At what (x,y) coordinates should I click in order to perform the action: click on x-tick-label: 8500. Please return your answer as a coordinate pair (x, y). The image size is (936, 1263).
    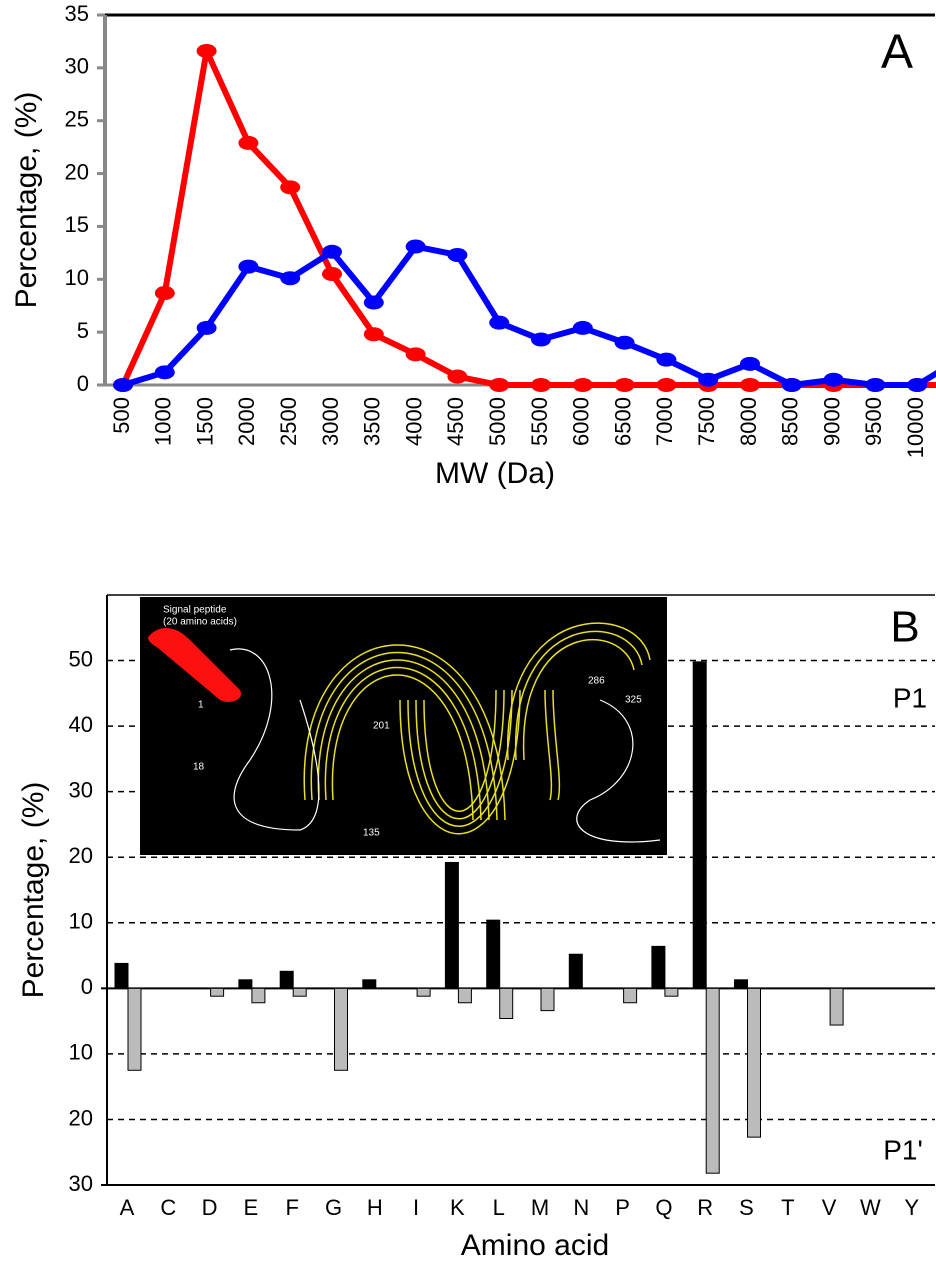
    Looking at the image, I should click on (790, 421).